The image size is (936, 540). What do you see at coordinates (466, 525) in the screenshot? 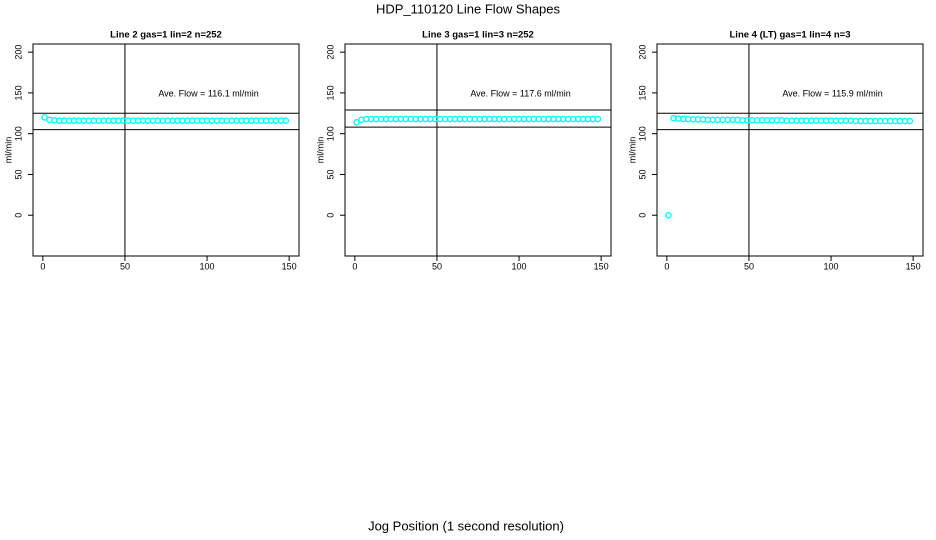
I see `x-axis-label: Jog Position (1 second resolution)` at bounding box center [466, 525].